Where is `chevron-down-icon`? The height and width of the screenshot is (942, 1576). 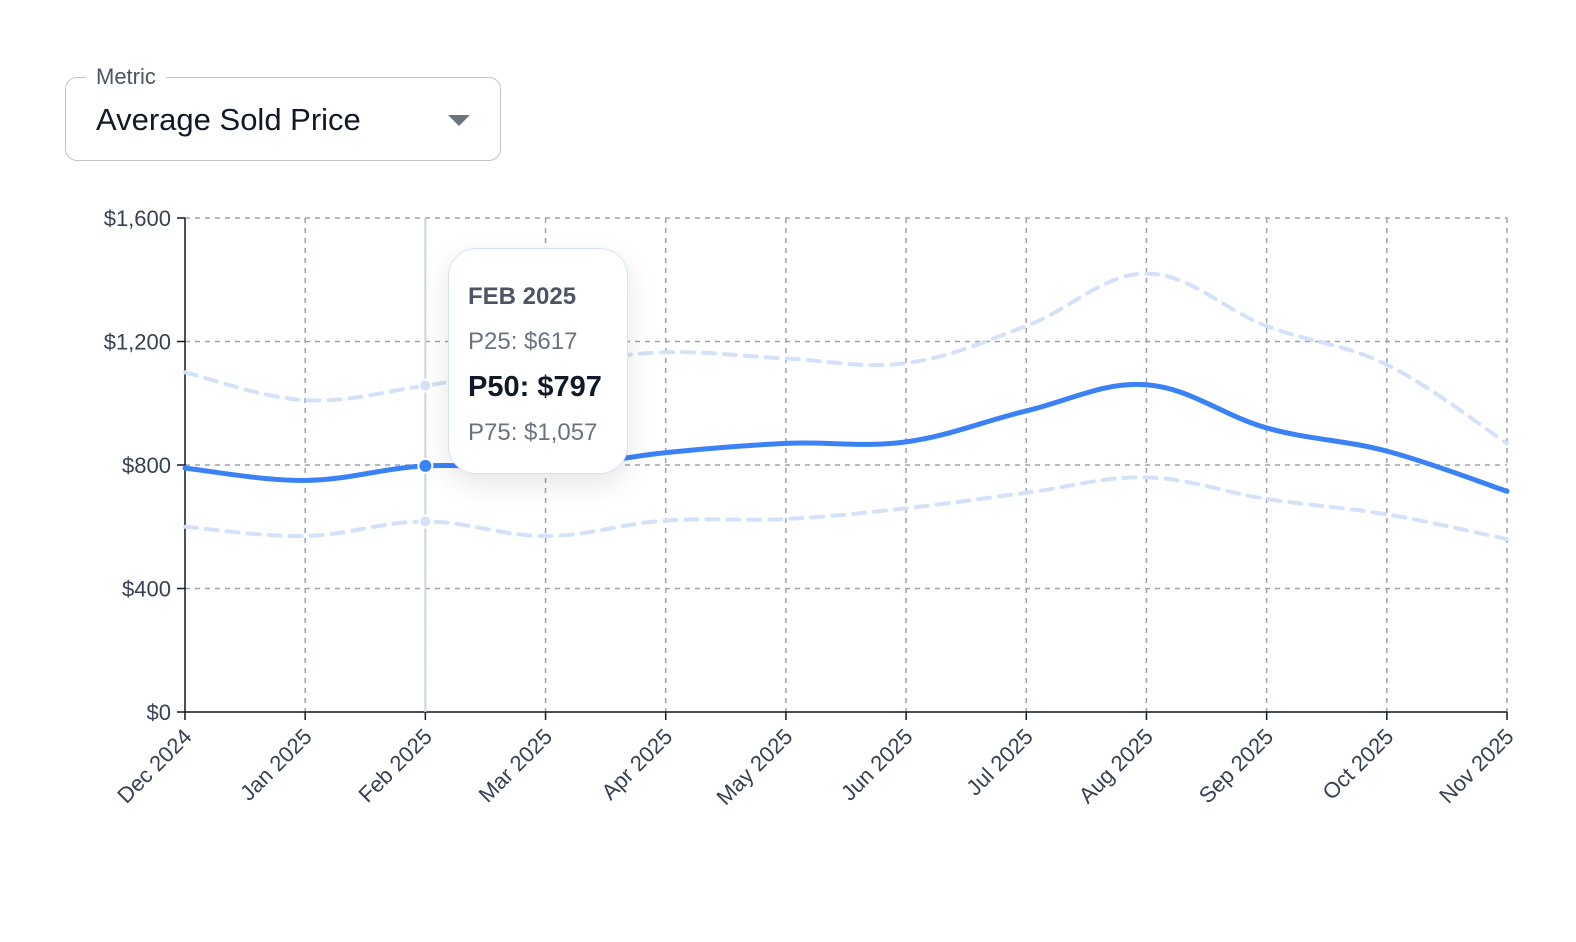
chevron-down-icon is located at coordinates (459, 120).